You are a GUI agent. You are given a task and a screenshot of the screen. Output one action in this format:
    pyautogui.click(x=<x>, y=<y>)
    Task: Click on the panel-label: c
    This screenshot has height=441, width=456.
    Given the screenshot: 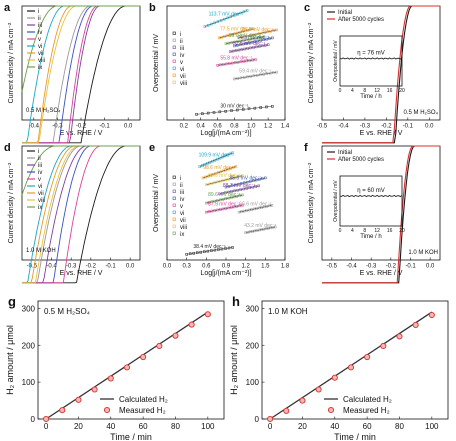 What is the action you would take?
    pyautogui.click(x=307, y=8)
    